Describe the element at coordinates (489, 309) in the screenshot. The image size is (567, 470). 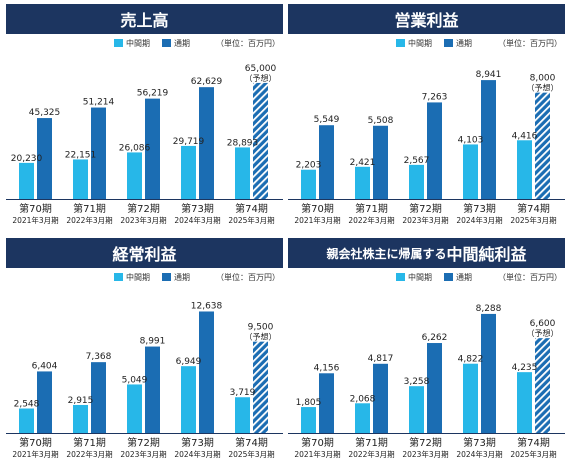
I see `data-label-full: 8,288` at that location.